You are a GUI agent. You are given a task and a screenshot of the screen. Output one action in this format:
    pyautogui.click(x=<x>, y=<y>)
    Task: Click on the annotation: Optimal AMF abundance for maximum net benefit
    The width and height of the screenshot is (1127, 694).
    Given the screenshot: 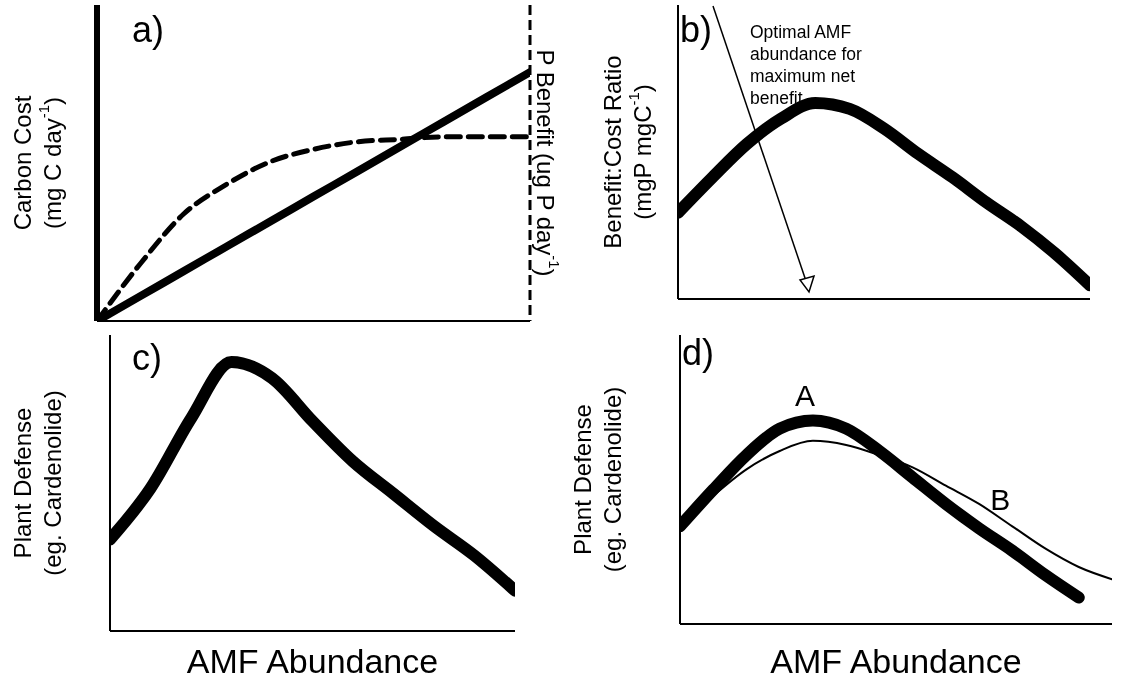 What is the action you would take?
    pyautogui.click(x=806, y=66)
    